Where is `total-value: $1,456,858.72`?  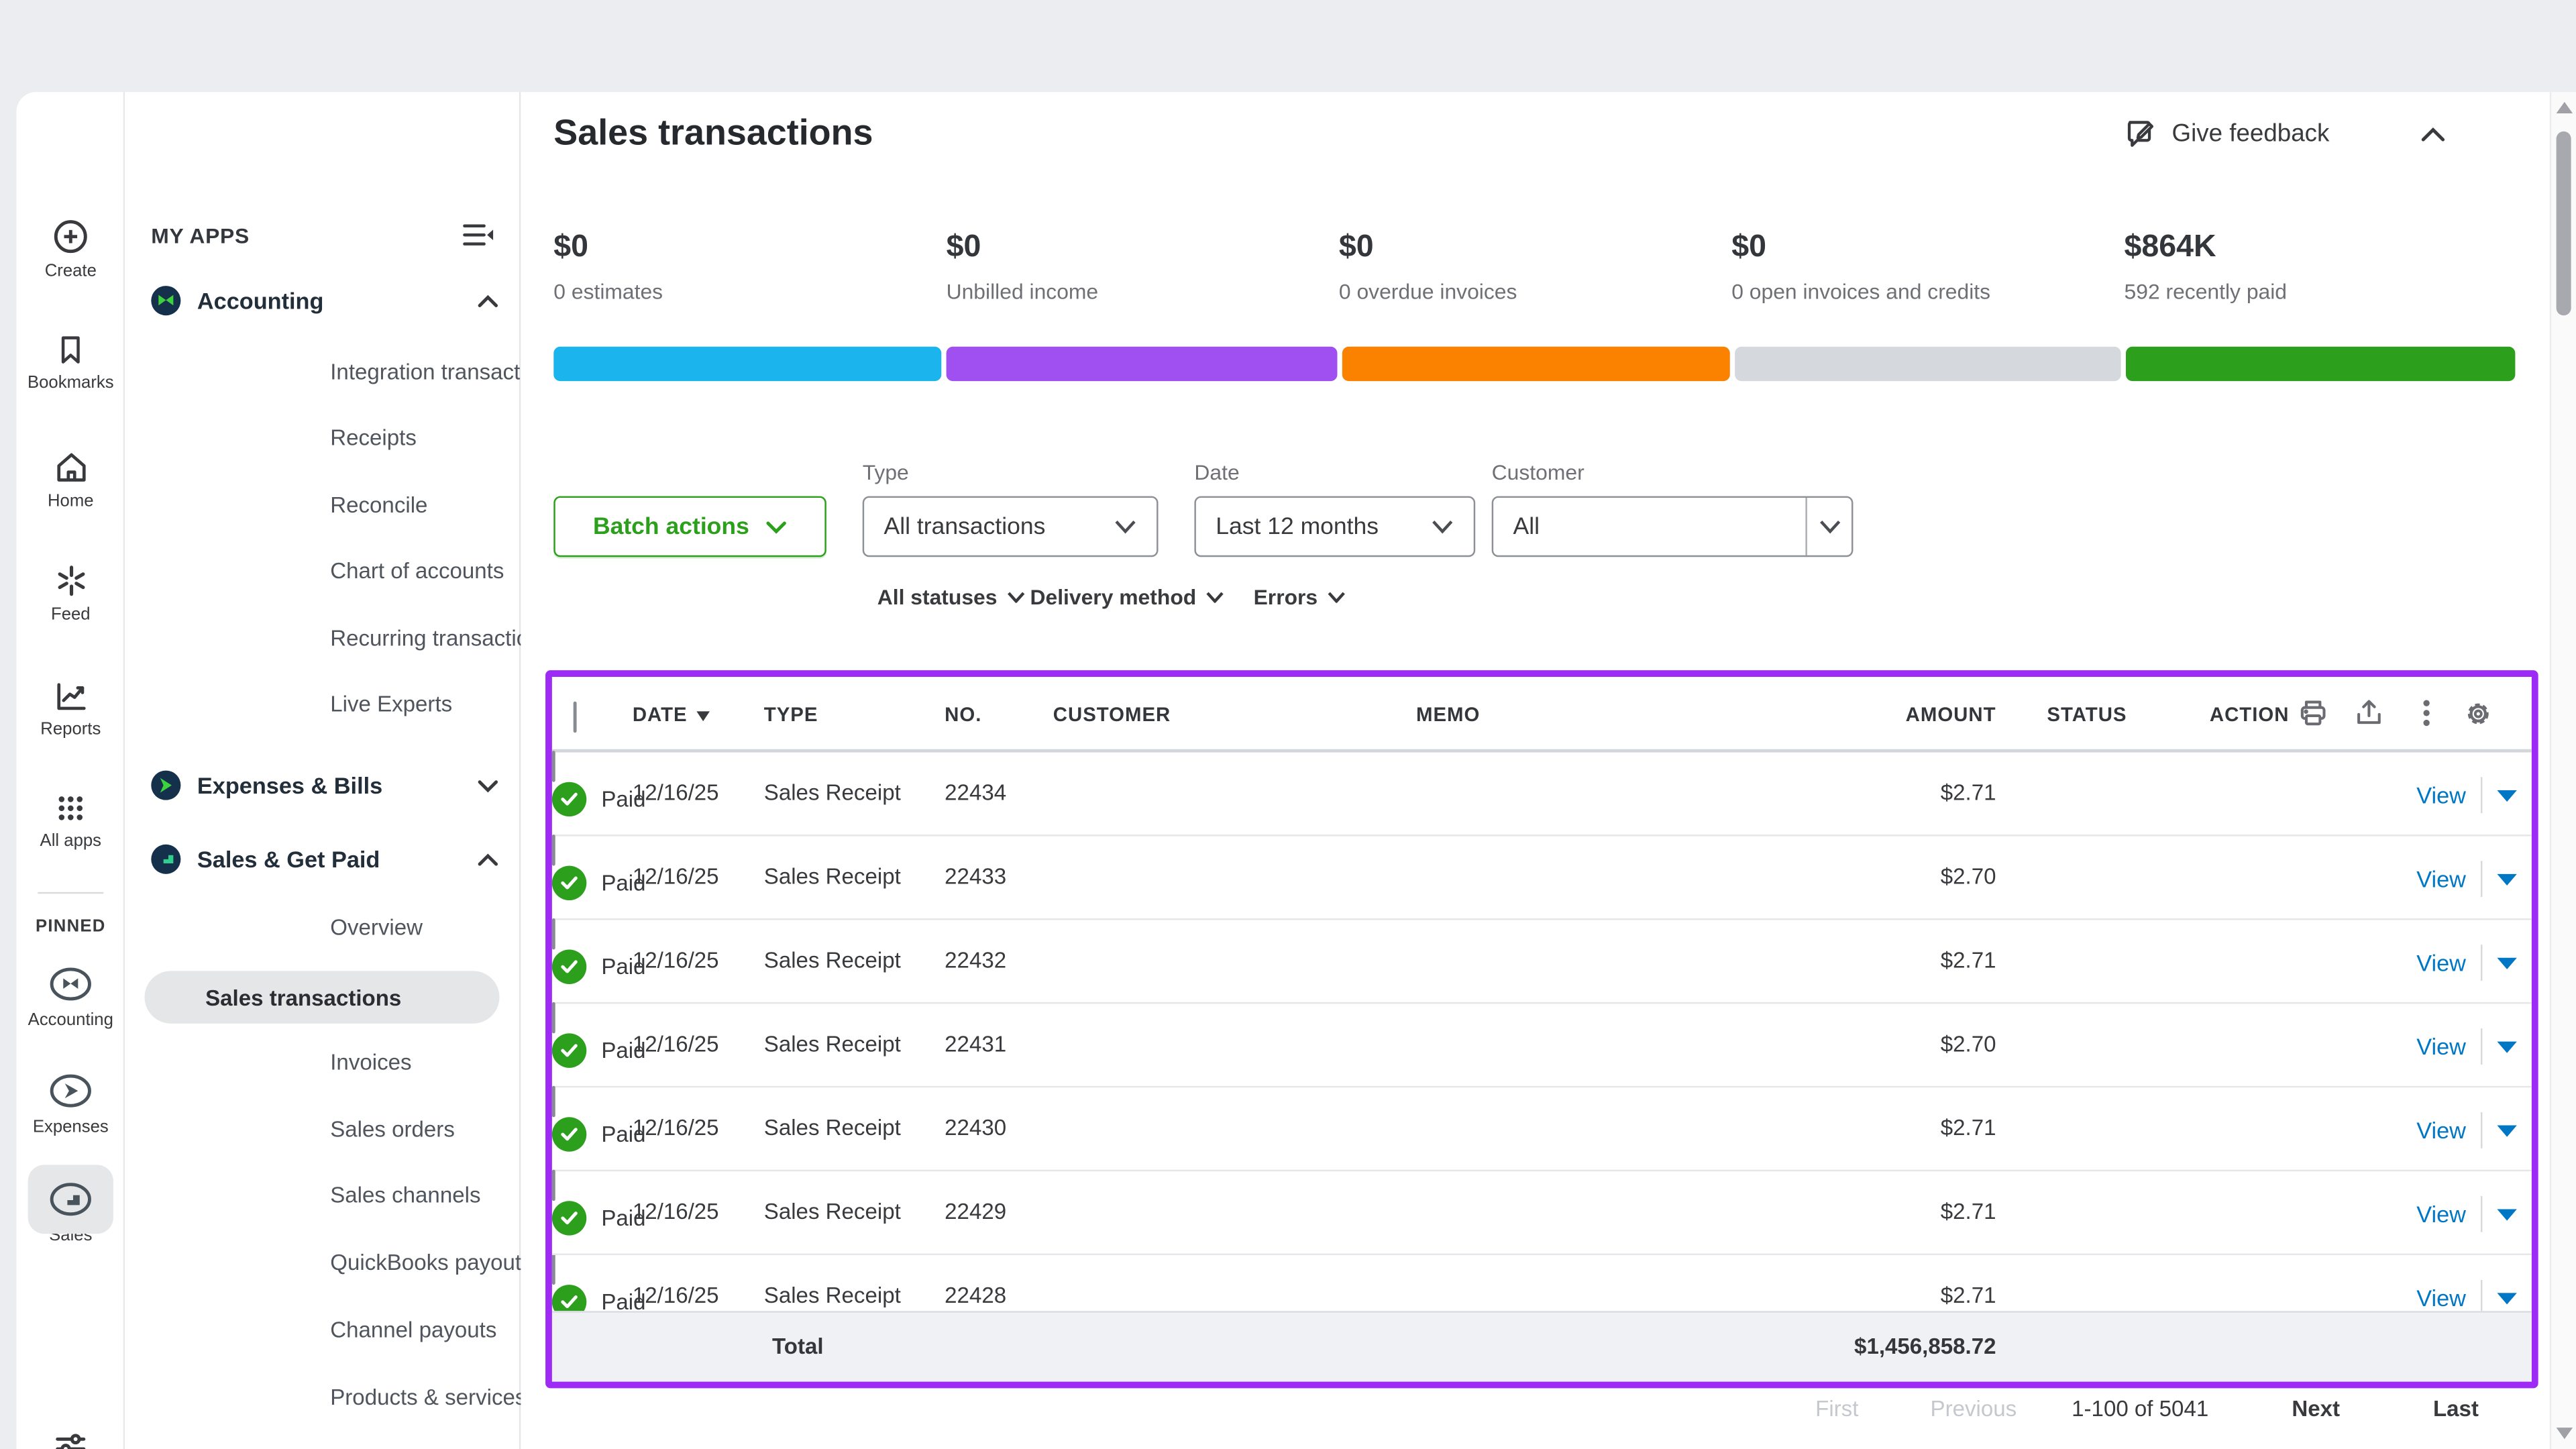
total-value: $1,456,858.72 is located at coordinates (1925, 1346).